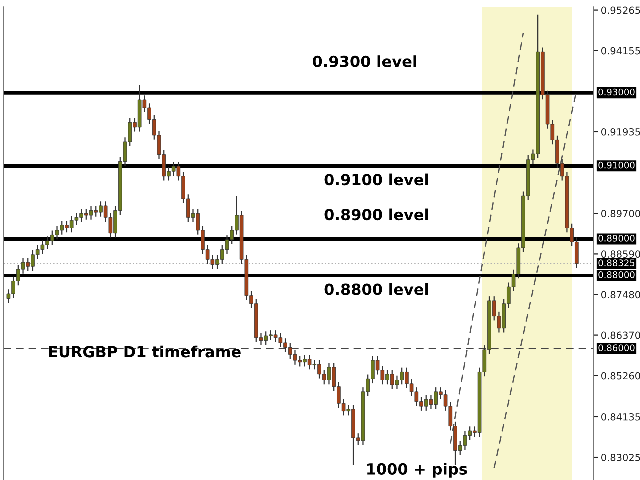 This screenshot has width=640, height=480. I want to click on y-tick-label: 0.83025, so click(621, 458).